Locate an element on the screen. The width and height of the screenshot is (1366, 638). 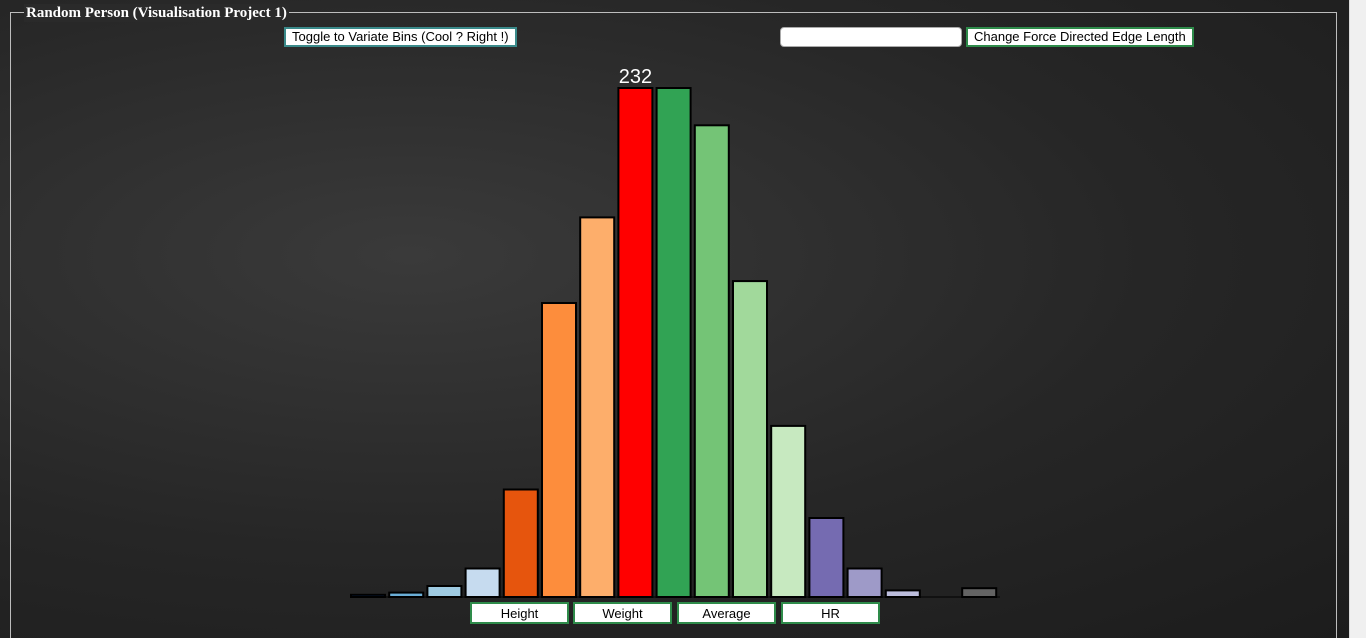
page-title: Random Person (Visualisation Project 1) is located at coordinates (156, 13).